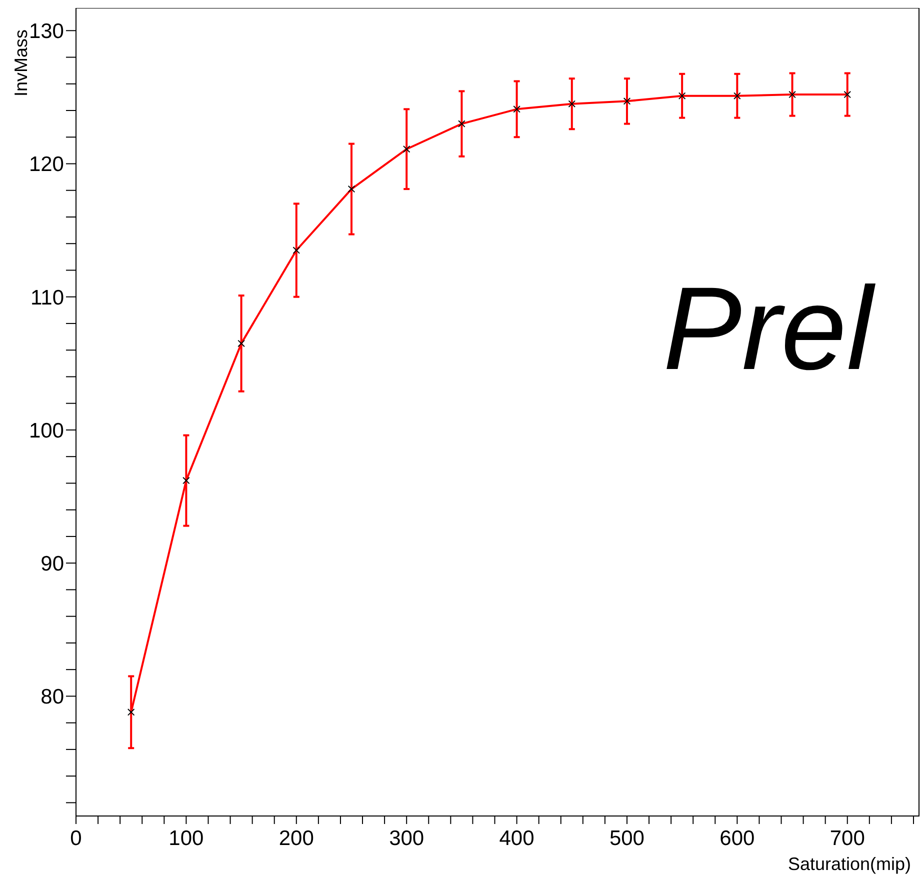 This screenshot has height=880, width=923. I want to click on y-axis-title: InvMass, so click(20, 63).